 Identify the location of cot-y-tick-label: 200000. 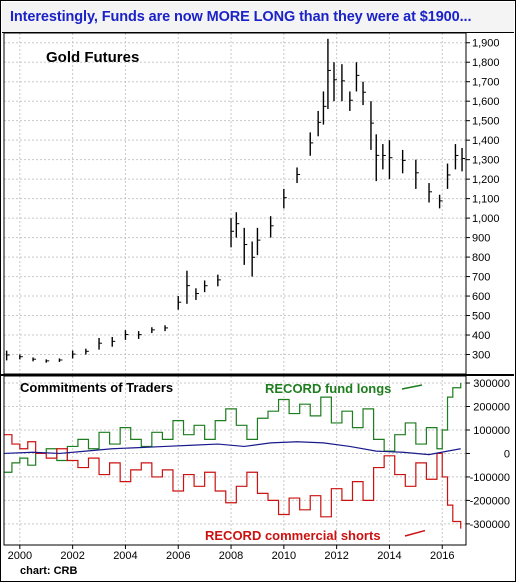
(491, 408).